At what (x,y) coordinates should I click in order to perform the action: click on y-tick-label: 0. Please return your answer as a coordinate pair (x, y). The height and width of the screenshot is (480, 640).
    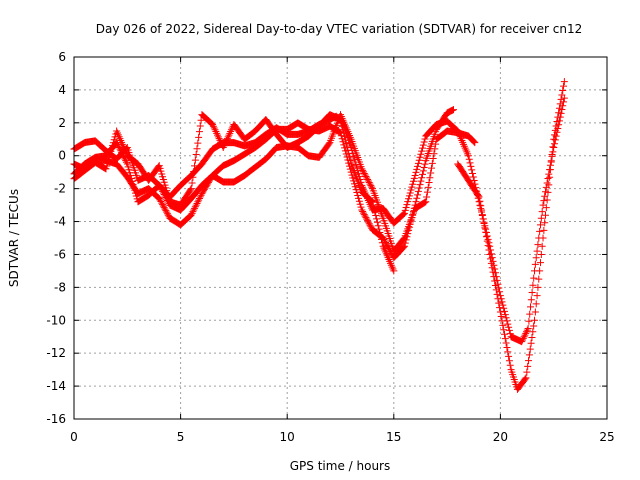
    Looking at the image, I should click on (62, 156).